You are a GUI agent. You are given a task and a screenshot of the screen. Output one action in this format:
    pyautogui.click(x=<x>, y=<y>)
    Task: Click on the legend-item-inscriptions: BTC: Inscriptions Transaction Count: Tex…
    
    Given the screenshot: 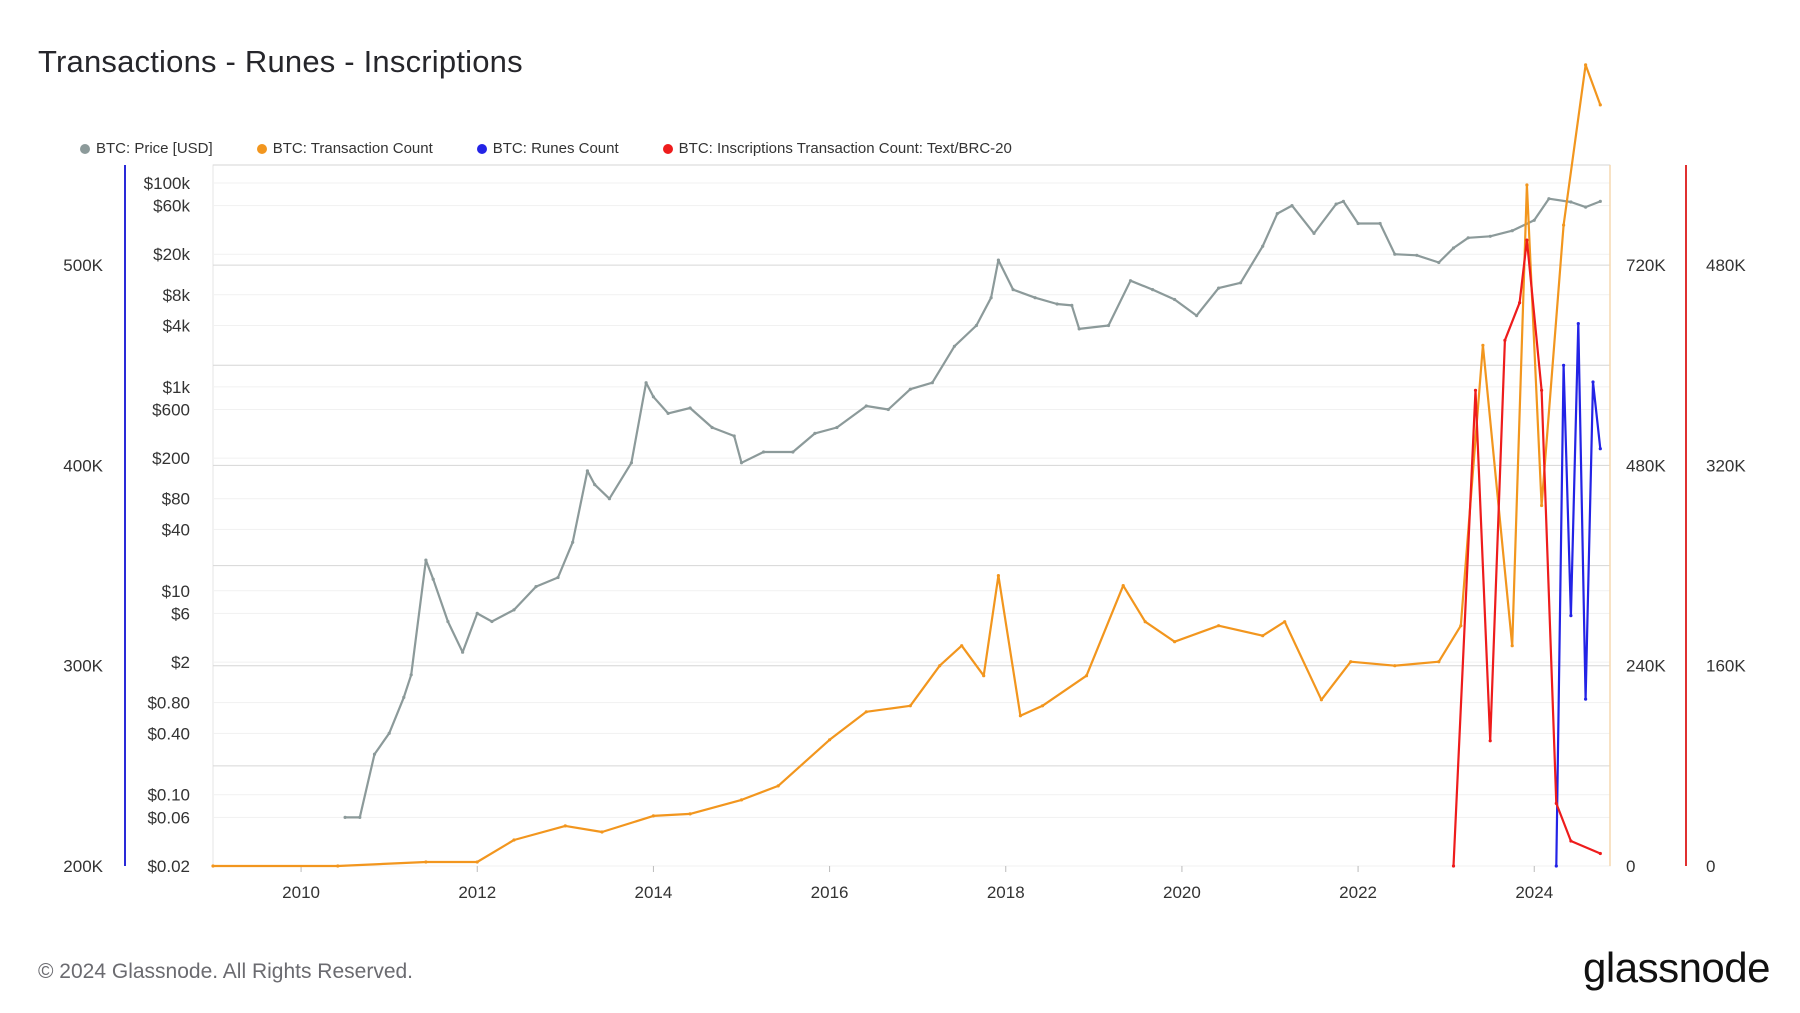 What is the action you would take?
    pyautogui.click(x=837, y=148)
    